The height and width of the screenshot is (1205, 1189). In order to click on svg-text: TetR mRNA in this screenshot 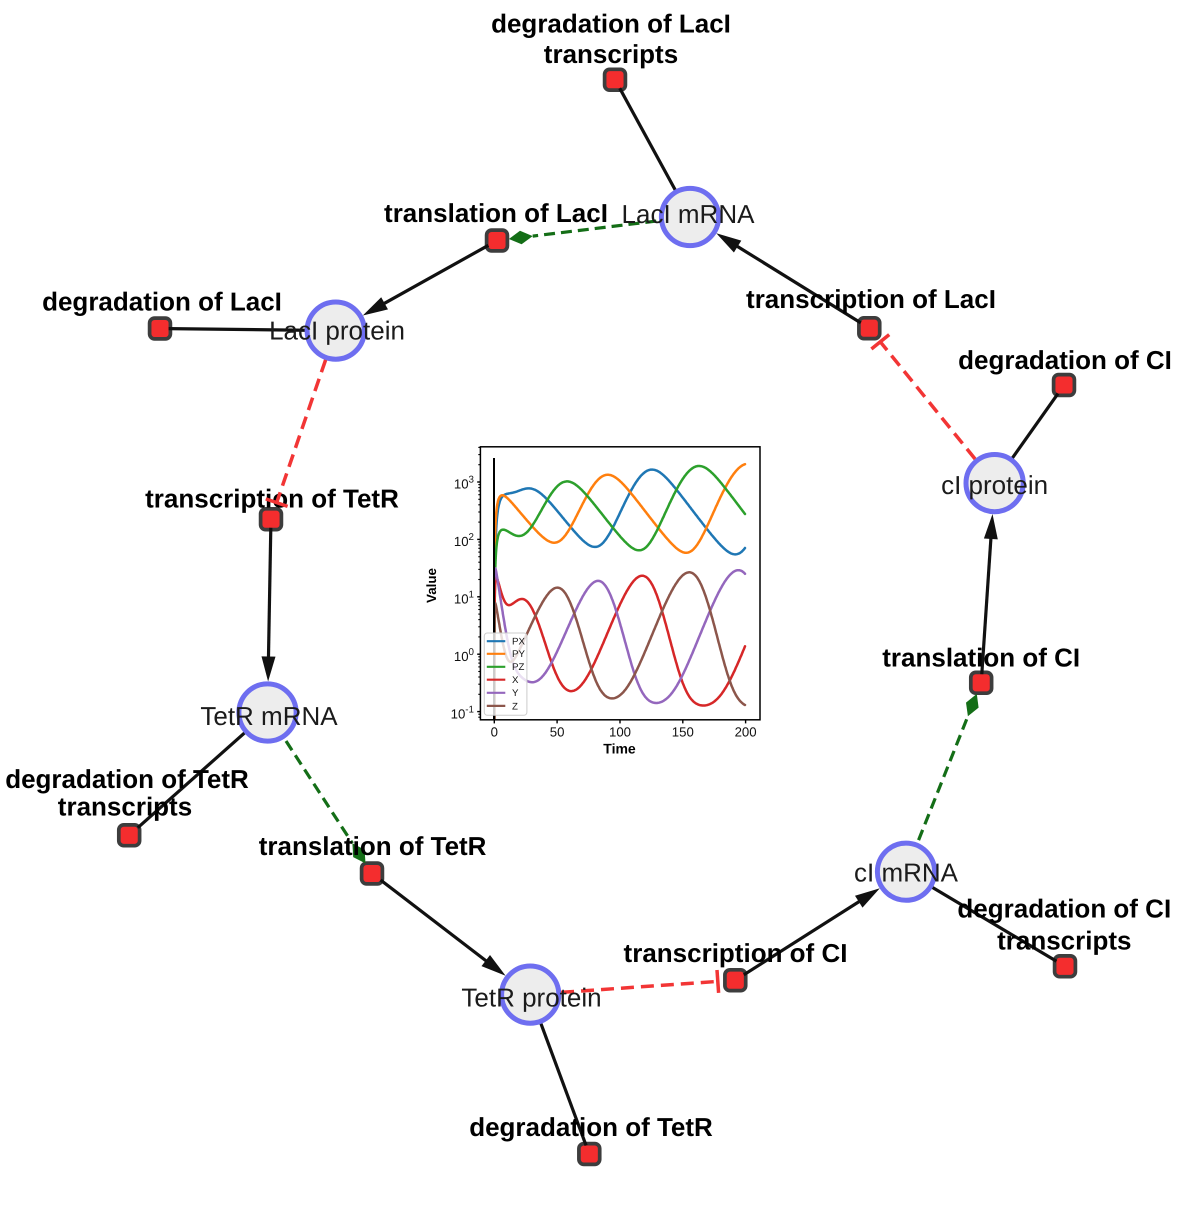, I will do `click(269, 716)`.